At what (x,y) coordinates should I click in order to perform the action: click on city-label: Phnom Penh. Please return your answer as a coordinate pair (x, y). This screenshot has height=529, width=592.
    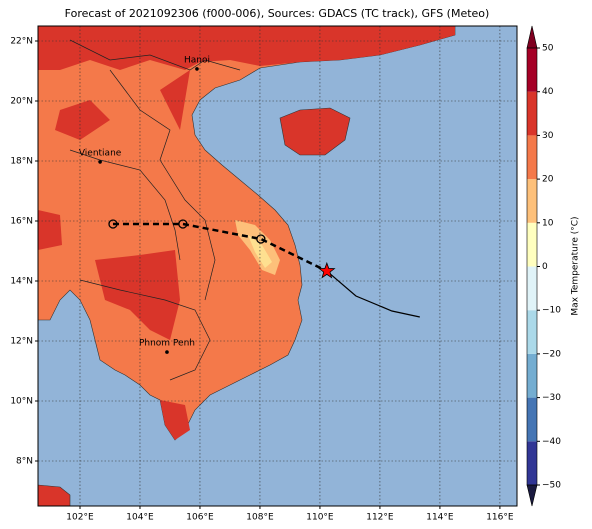
    Looking at the image, I should click on (167, 344).